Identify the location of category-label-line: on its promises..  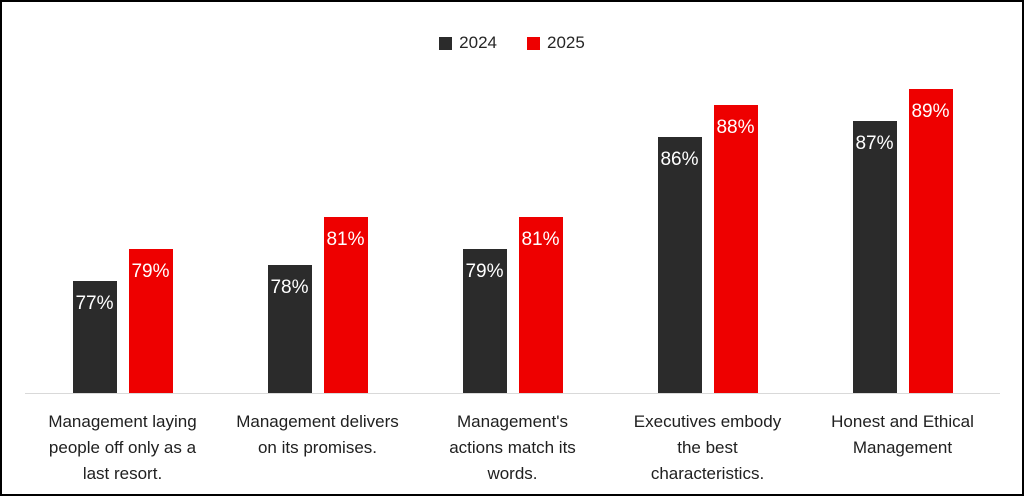
(317, 447).